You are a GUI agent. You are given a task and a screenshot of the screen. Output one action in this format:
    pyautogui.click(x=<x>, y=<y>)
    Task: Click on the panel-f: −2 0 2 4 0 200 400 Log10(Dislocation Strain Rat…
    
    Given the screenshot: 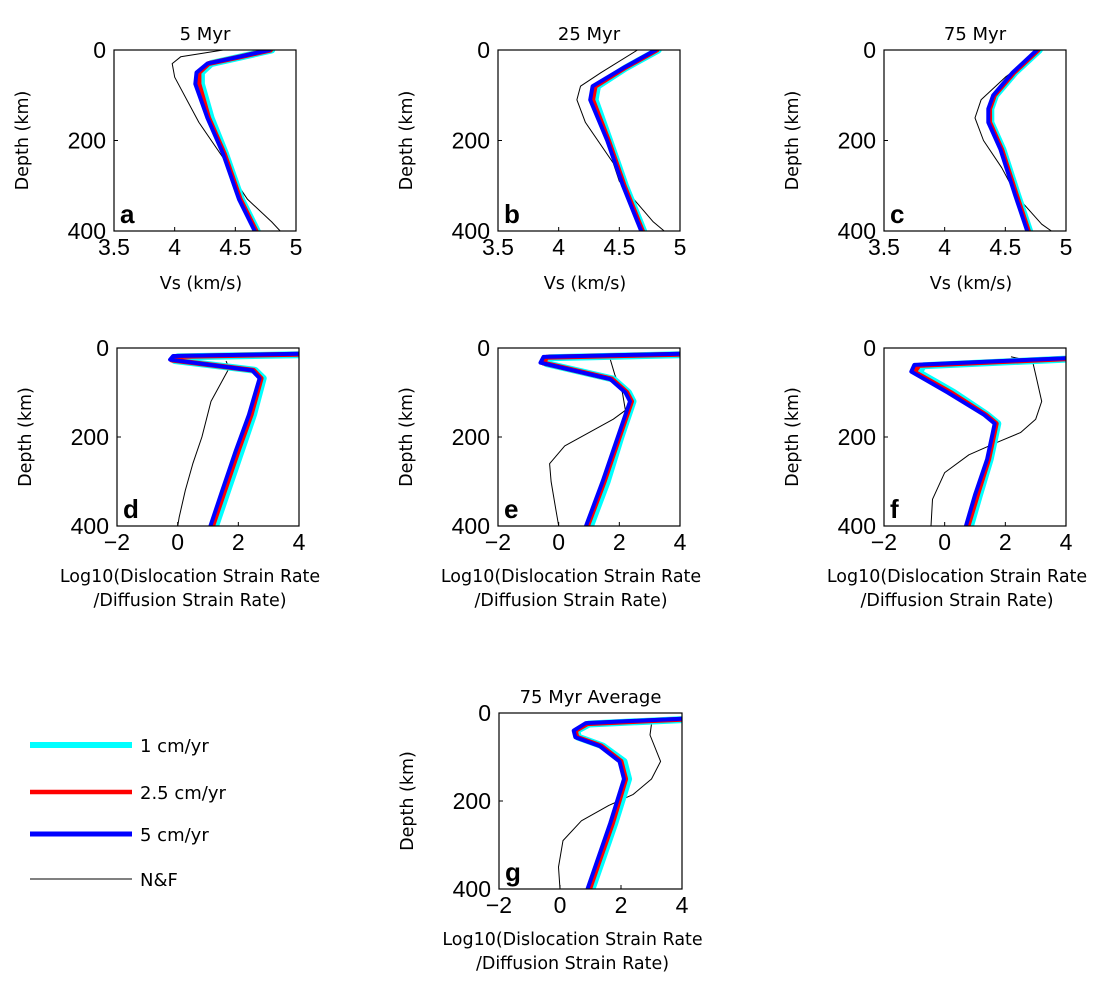 What is the action you would take?
    pyautogui.click(x=935, y=473)
    